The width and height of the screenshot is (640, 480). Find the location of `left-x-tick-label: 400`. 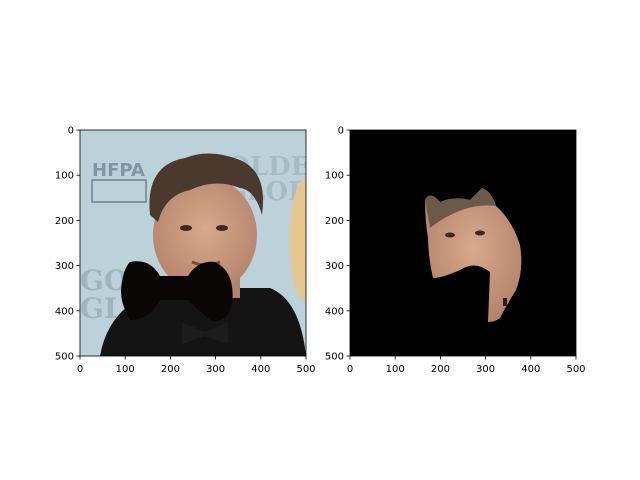

left-x-tick-label: 400 is located at coordinates (260, 369).